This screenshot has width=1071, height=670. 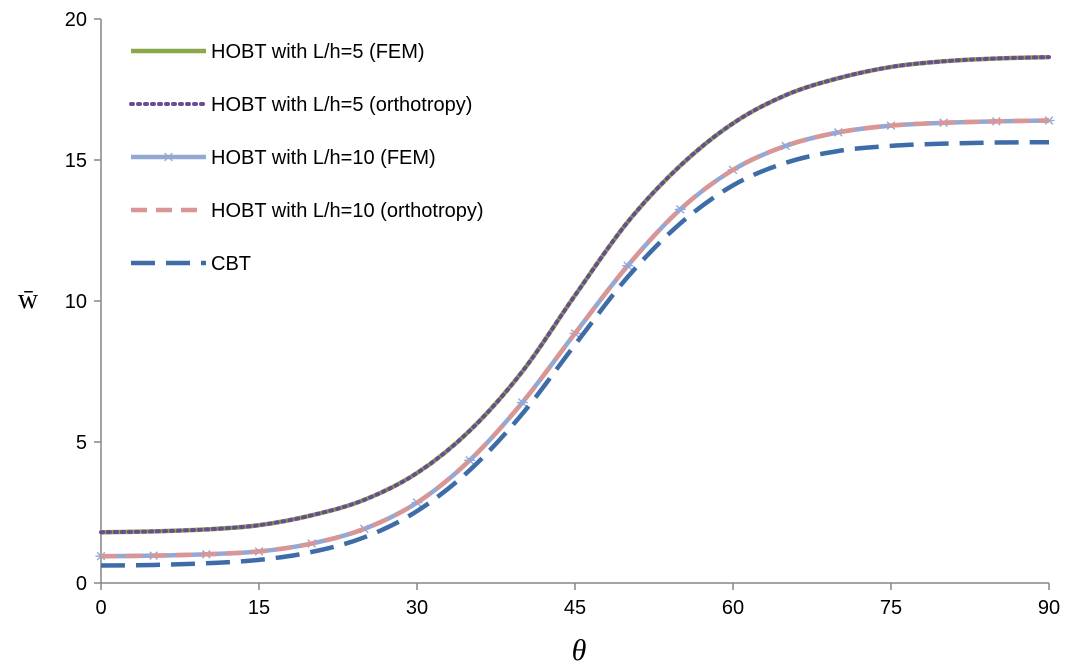 I want to click on legend-label-4: HOBT with L/h=10 (orthotropy), so click(x=347, y=211).